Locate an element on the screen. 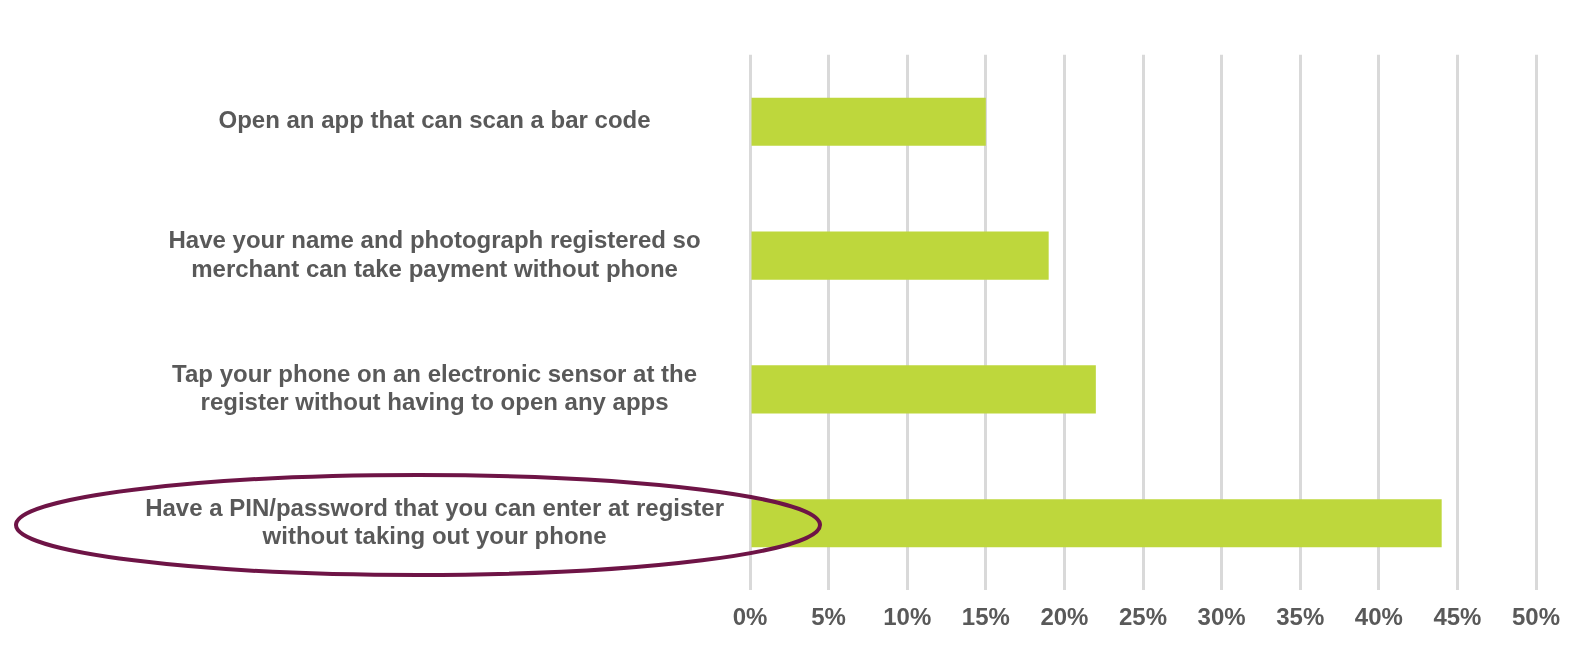  x-tick-label: 15% is located at coordinates (985, 617).